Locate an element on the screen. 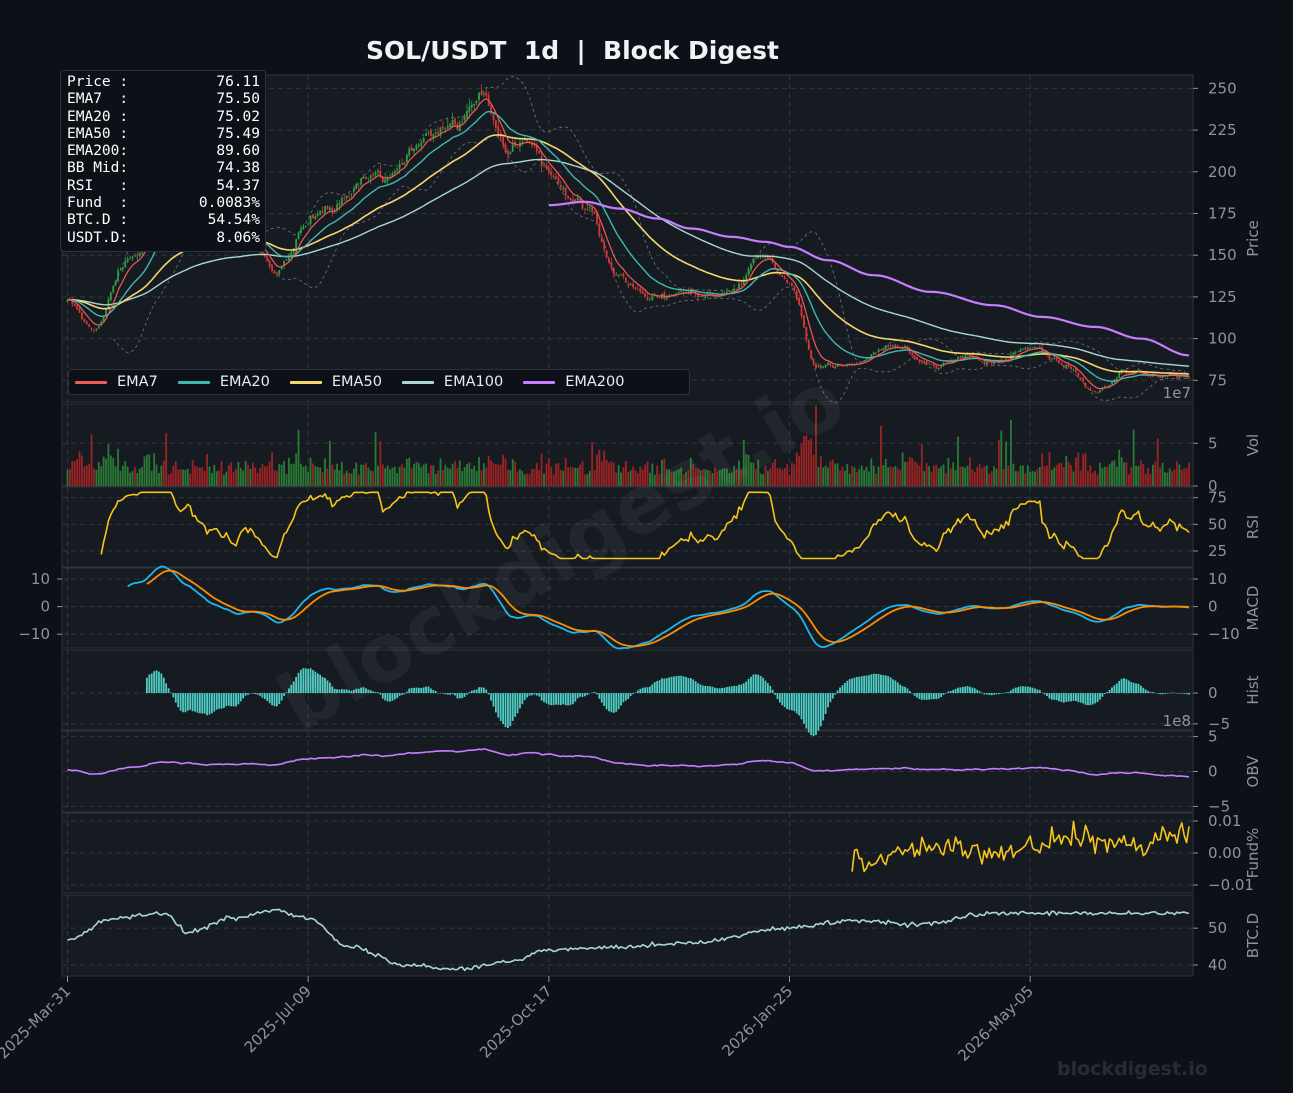 This screenshot has height=1093, width=1293. y-tick-label: 50 is located at coordinates (1217, 928).